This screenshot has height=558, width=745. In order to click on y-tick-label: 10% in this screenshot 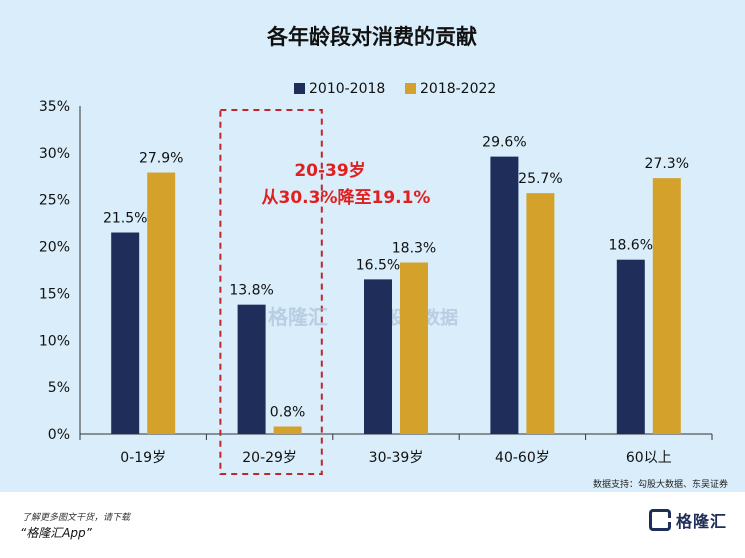, I will do `click(54, 341)`.